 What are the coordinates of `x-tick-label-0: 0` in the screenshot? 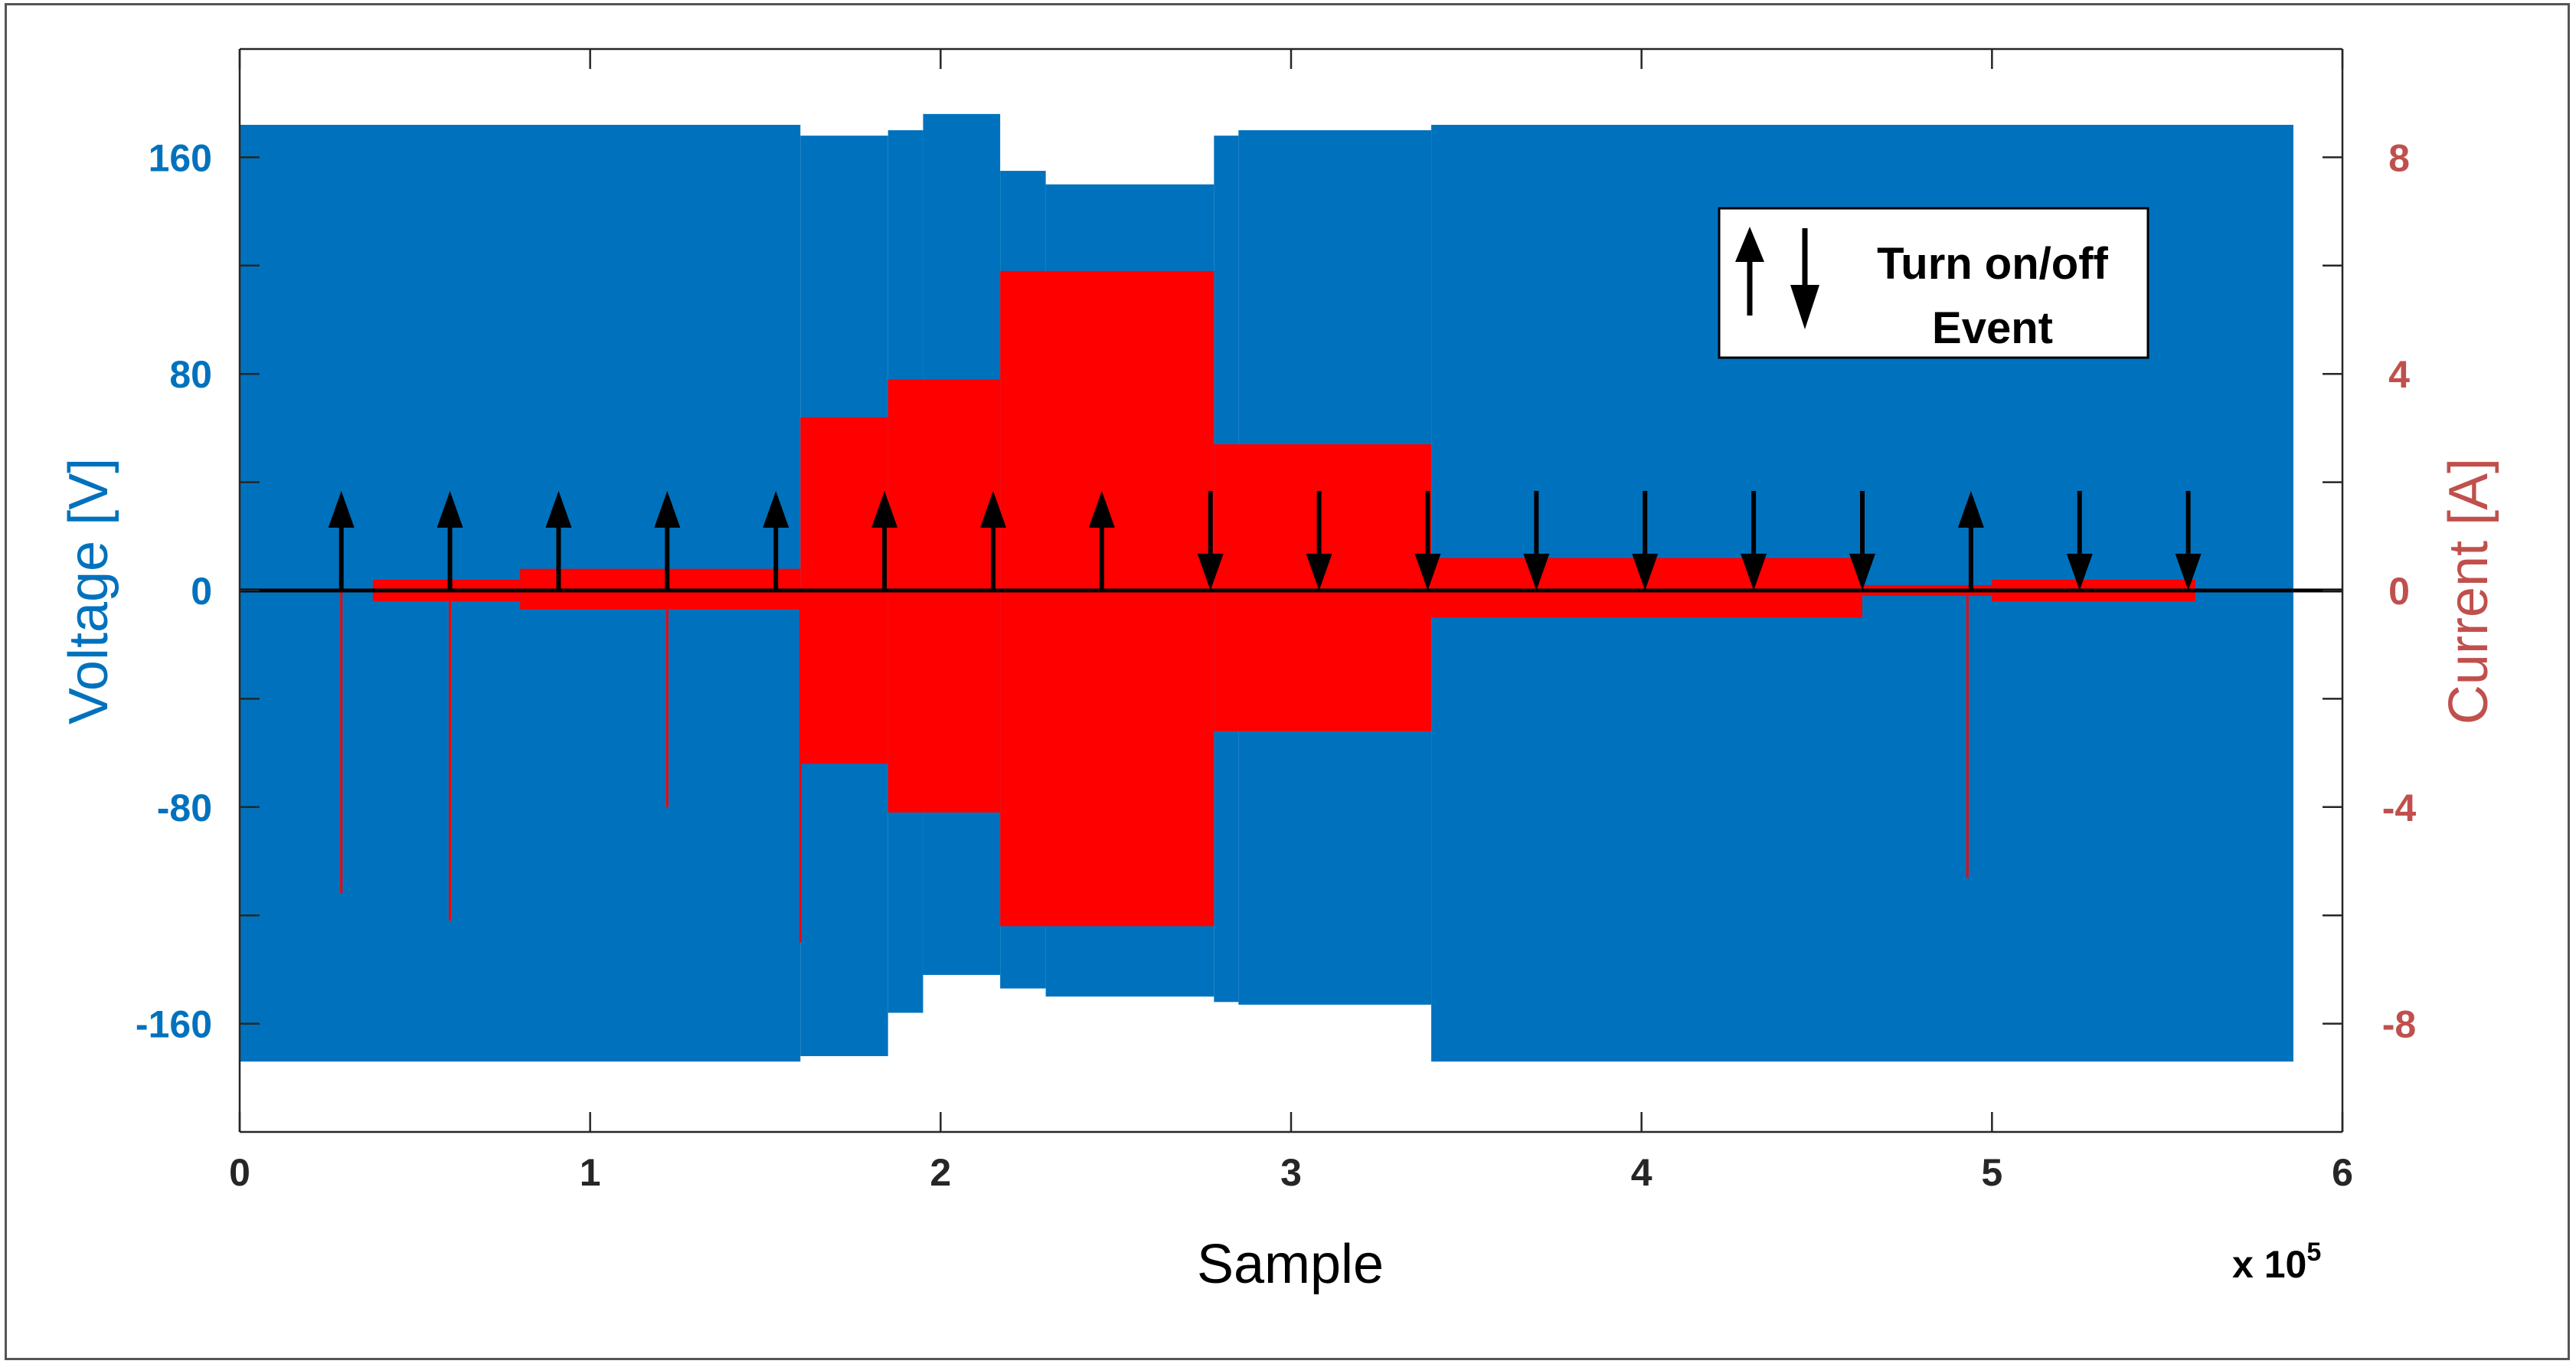 It's located at (239, 1172).